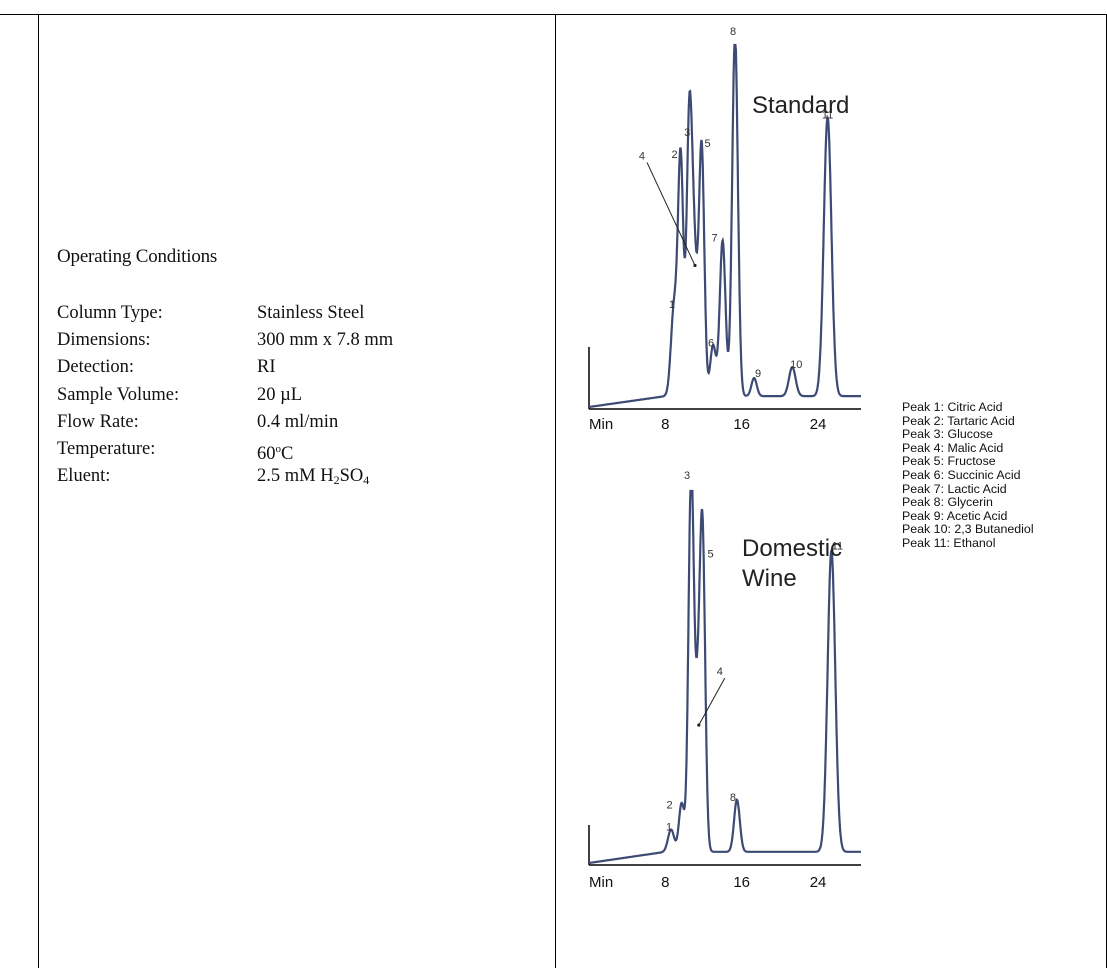 This screenshot has height=968, width=1107. Describe the element at coordinates (397, 450) in the screenshot. I see `condition-value-temperature: 60oC` at that location.